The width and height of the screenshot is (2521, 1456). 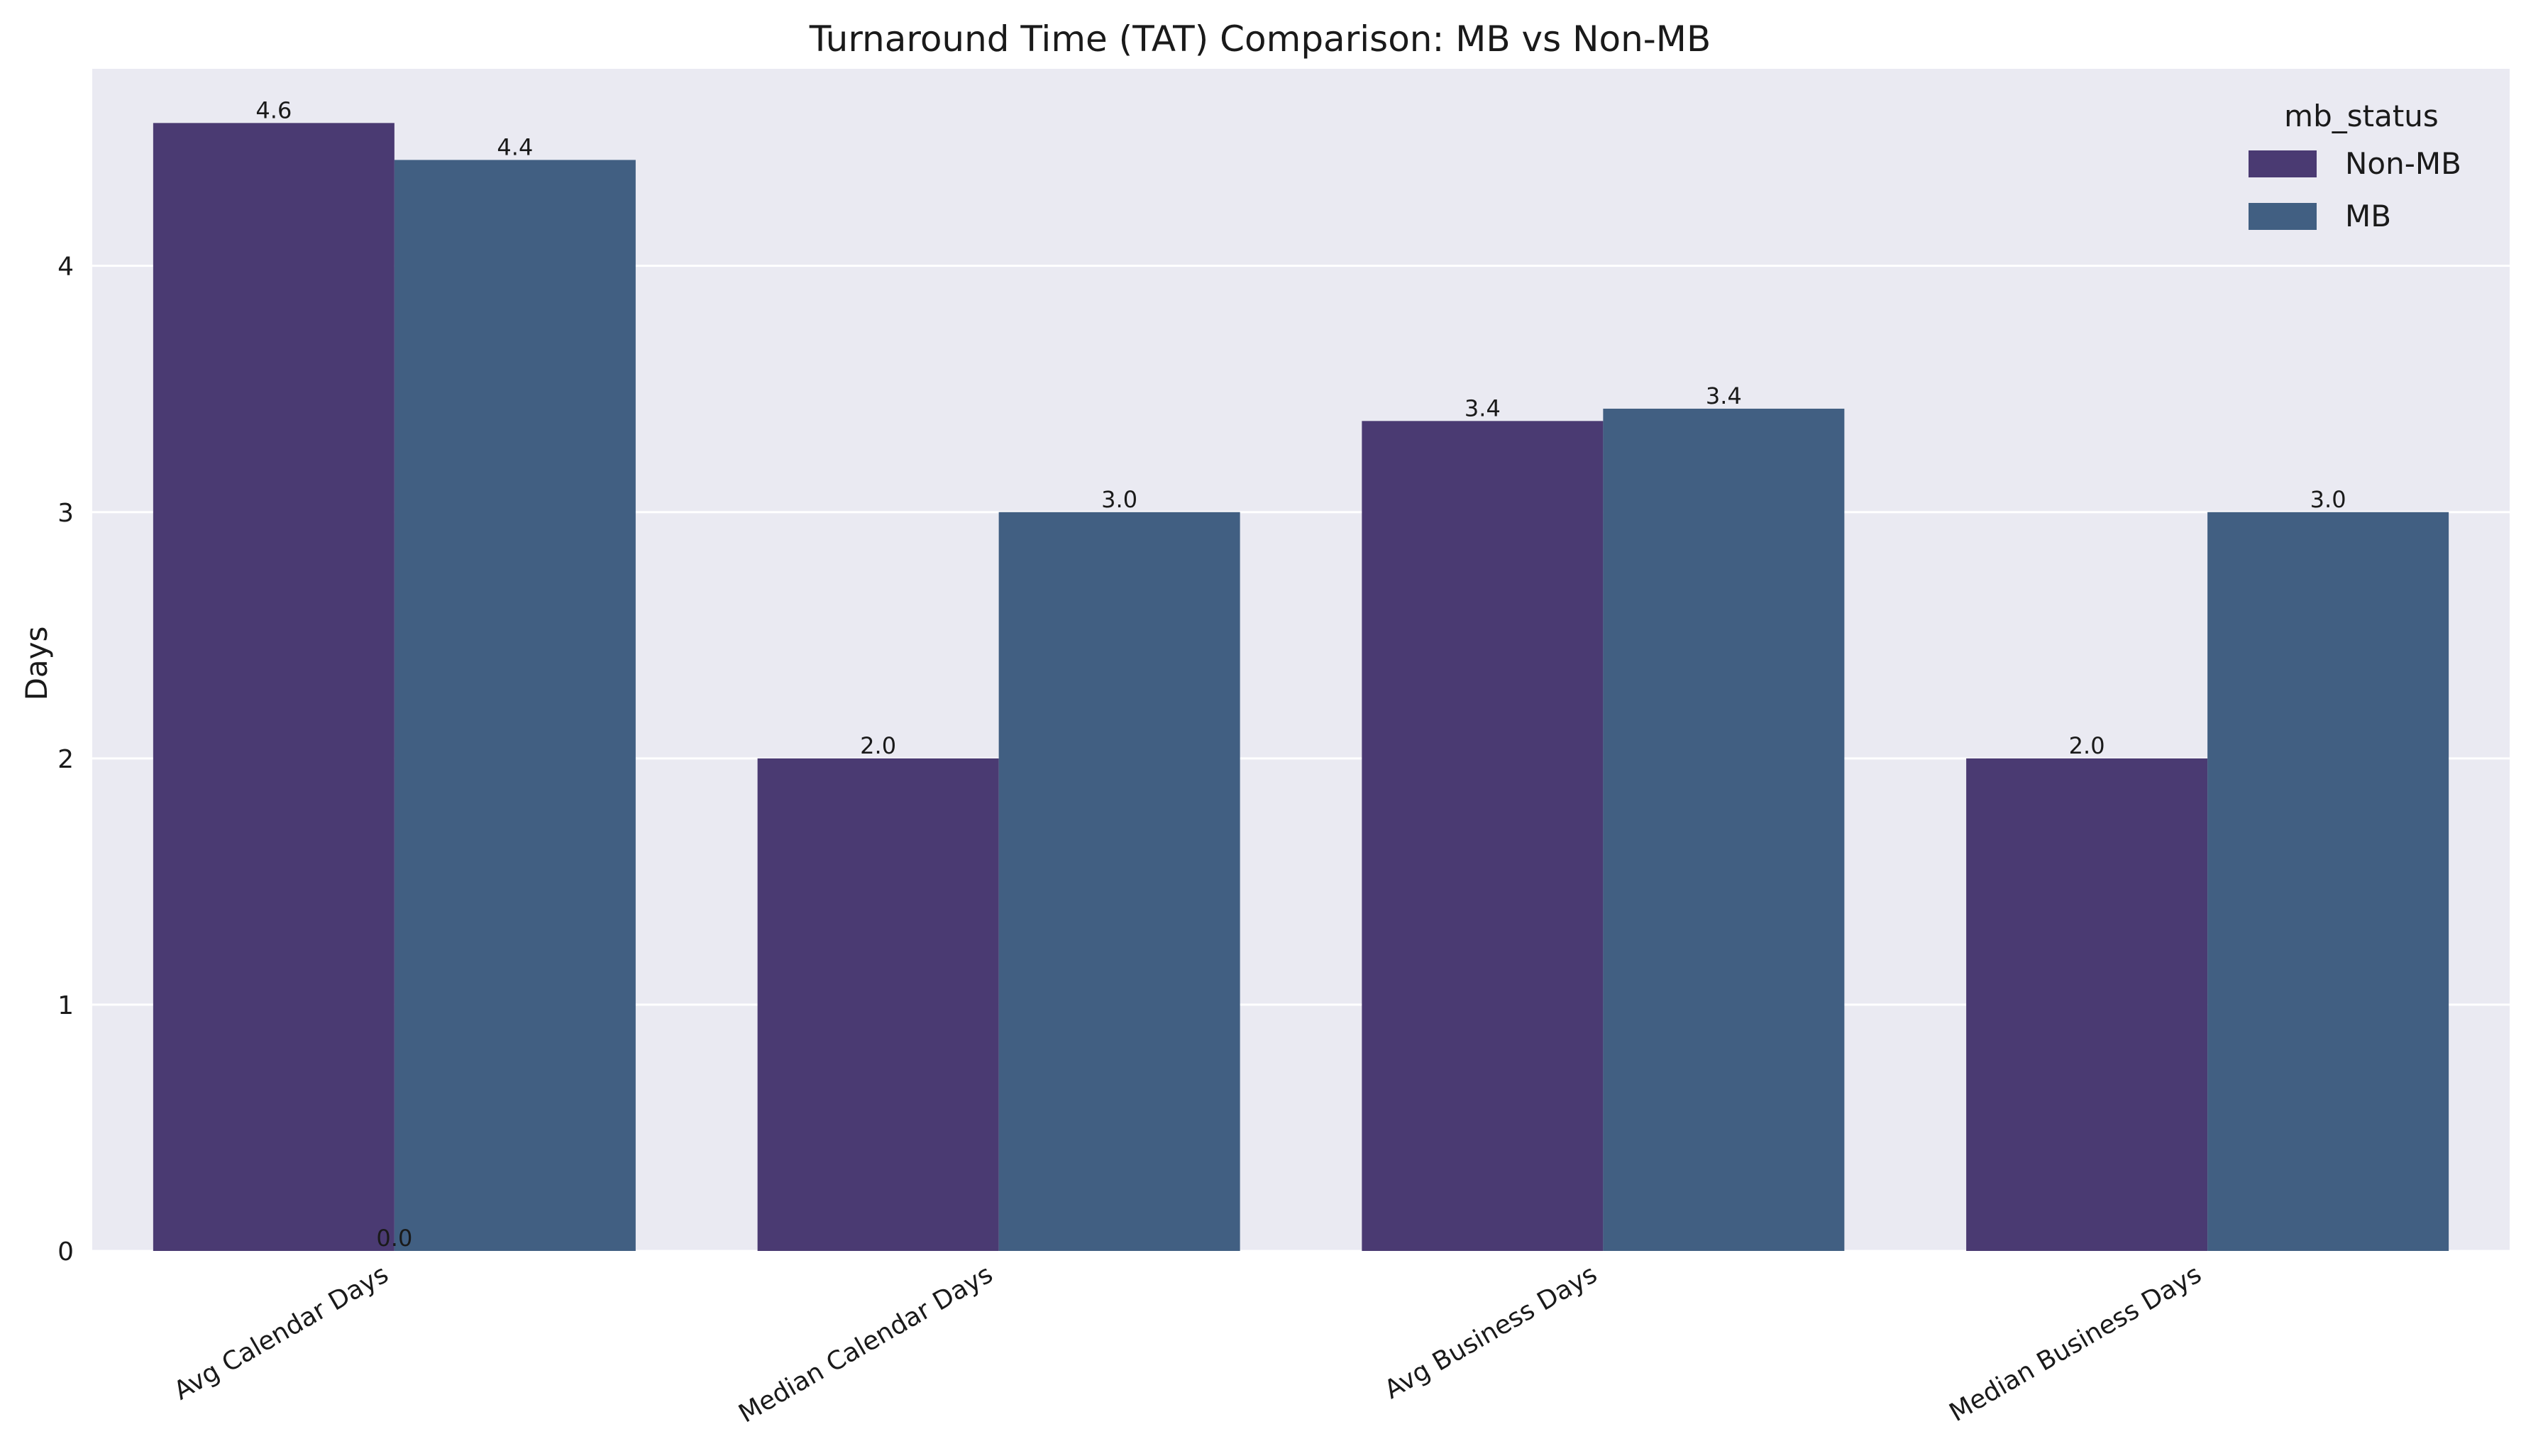 I want to click on legend-title: mb_status, so click(x=2361, y=116).